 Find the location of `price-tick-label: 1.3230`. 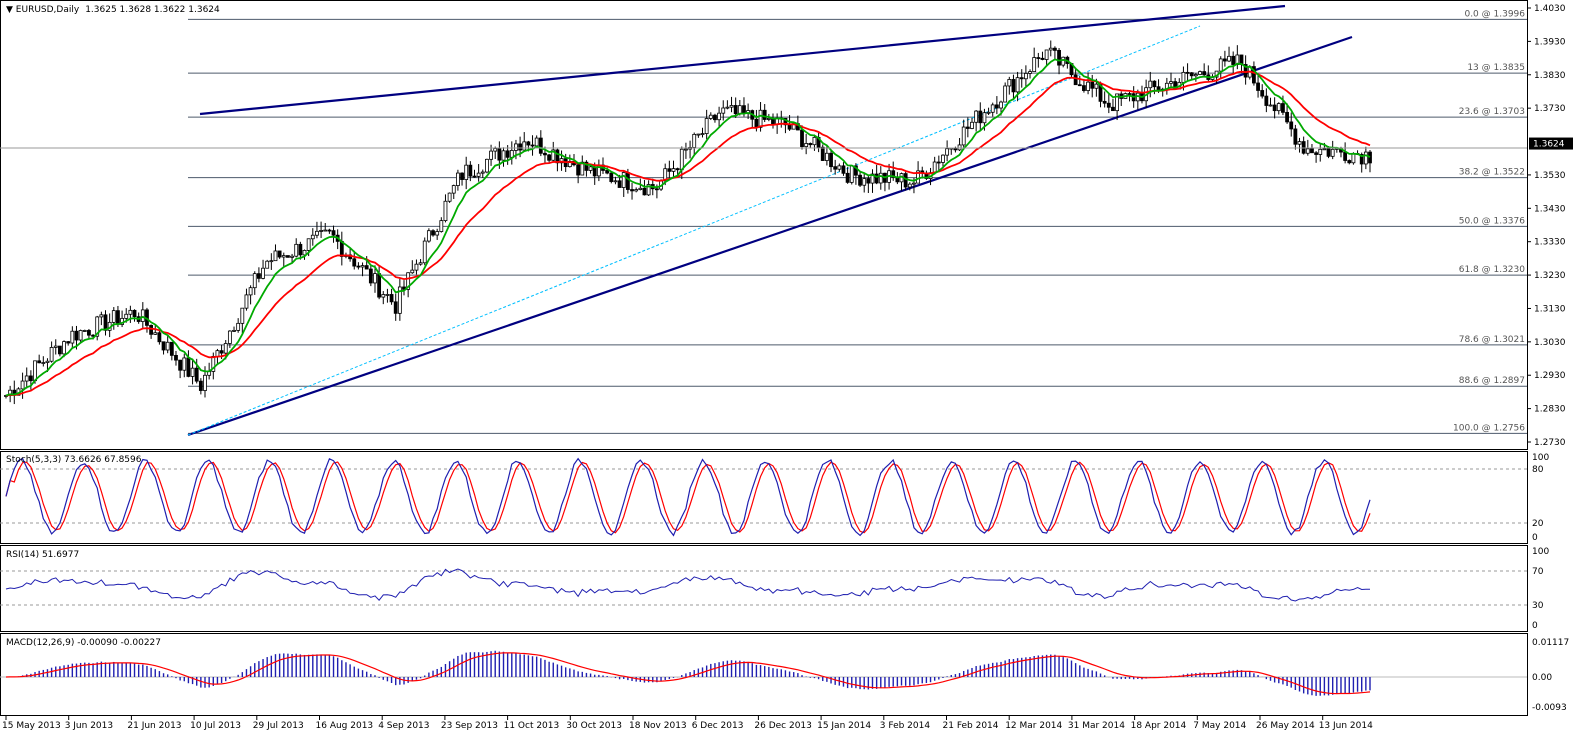

price-tick-label: 1.3230 is located at coordinates (1550, 276).